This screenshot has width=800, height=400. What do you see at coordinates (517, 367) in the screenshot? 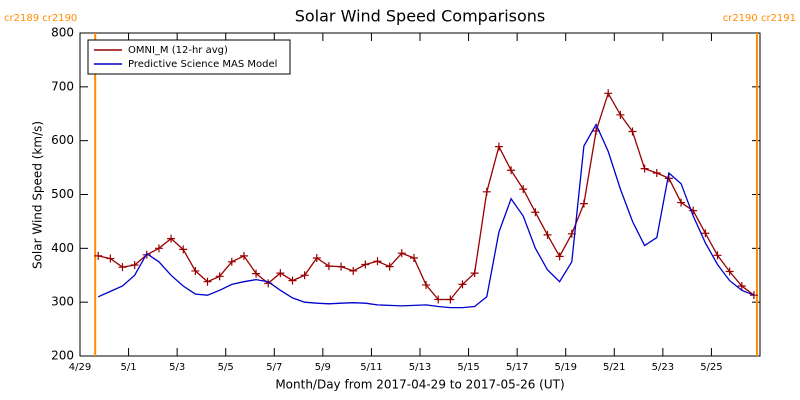
I see `x-tick-label: 5/17` at bounding box center [517, 367].